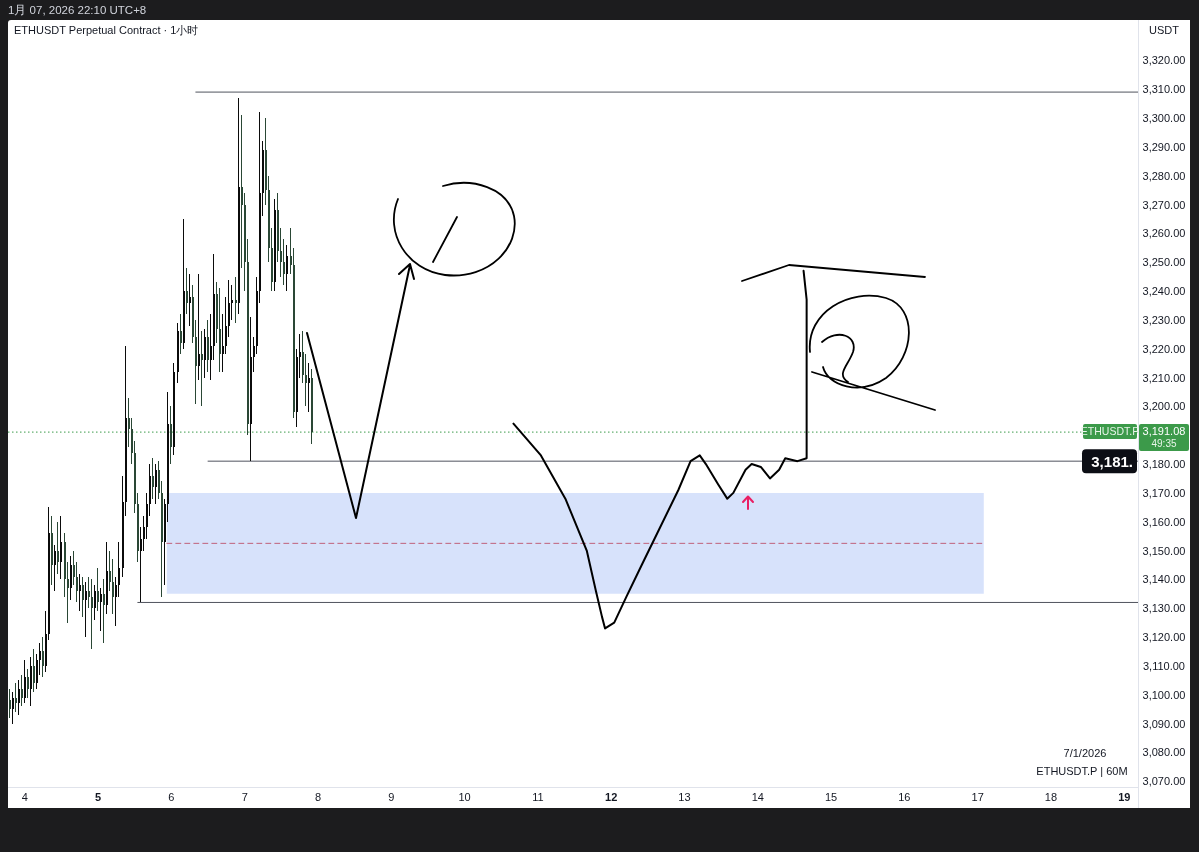 The height and width of the screenshot is (852, 1199). Describe the element at coordinates (1164, 492) in the screenshot. I see `y-tick-label: 3,170.00` at that location.